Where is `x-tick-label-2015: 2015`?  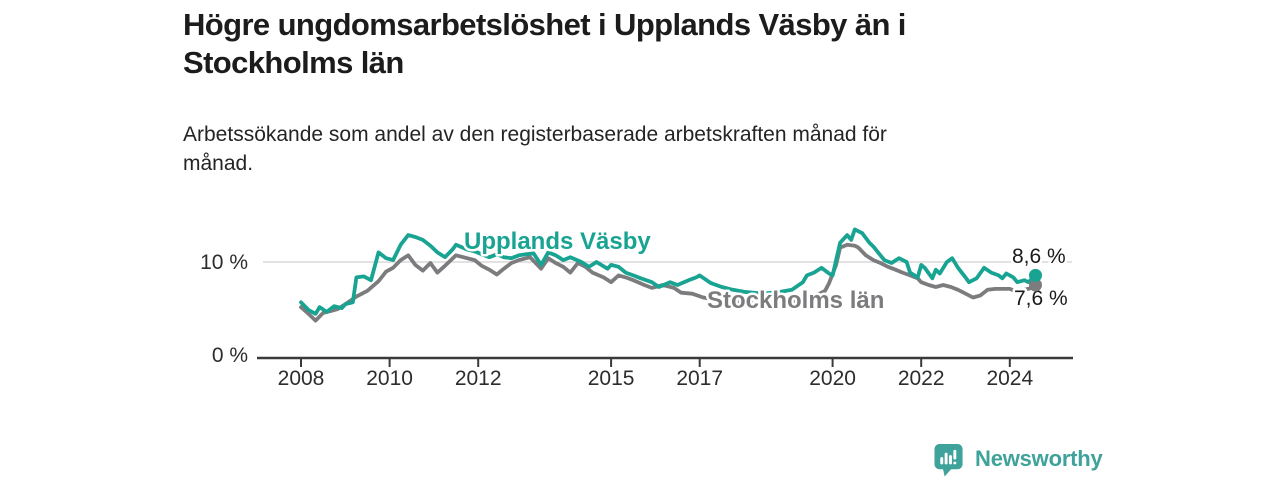 x-tick-label-2015: 2015 is located at coordinates (611, 378).